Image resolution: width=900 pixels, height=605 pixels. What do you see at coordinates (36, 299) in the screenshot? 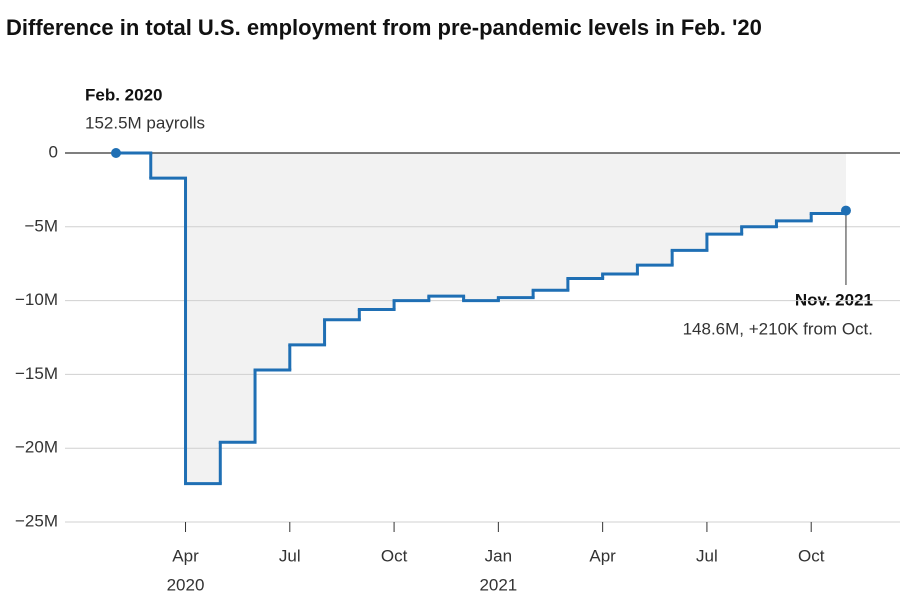
I see `y-tick-label: −10M` at bounding box center [36, 299].